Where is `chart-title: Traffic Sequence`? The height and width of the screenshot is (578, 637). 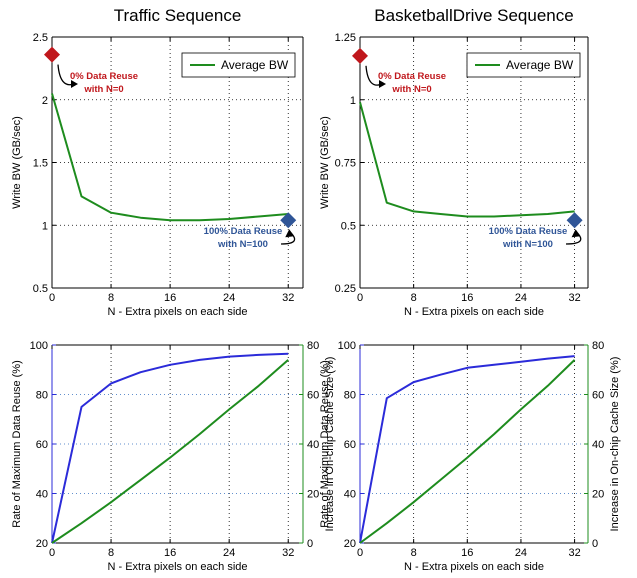
chart-title: Traffic Sequence is located at coordinates (178, 15).